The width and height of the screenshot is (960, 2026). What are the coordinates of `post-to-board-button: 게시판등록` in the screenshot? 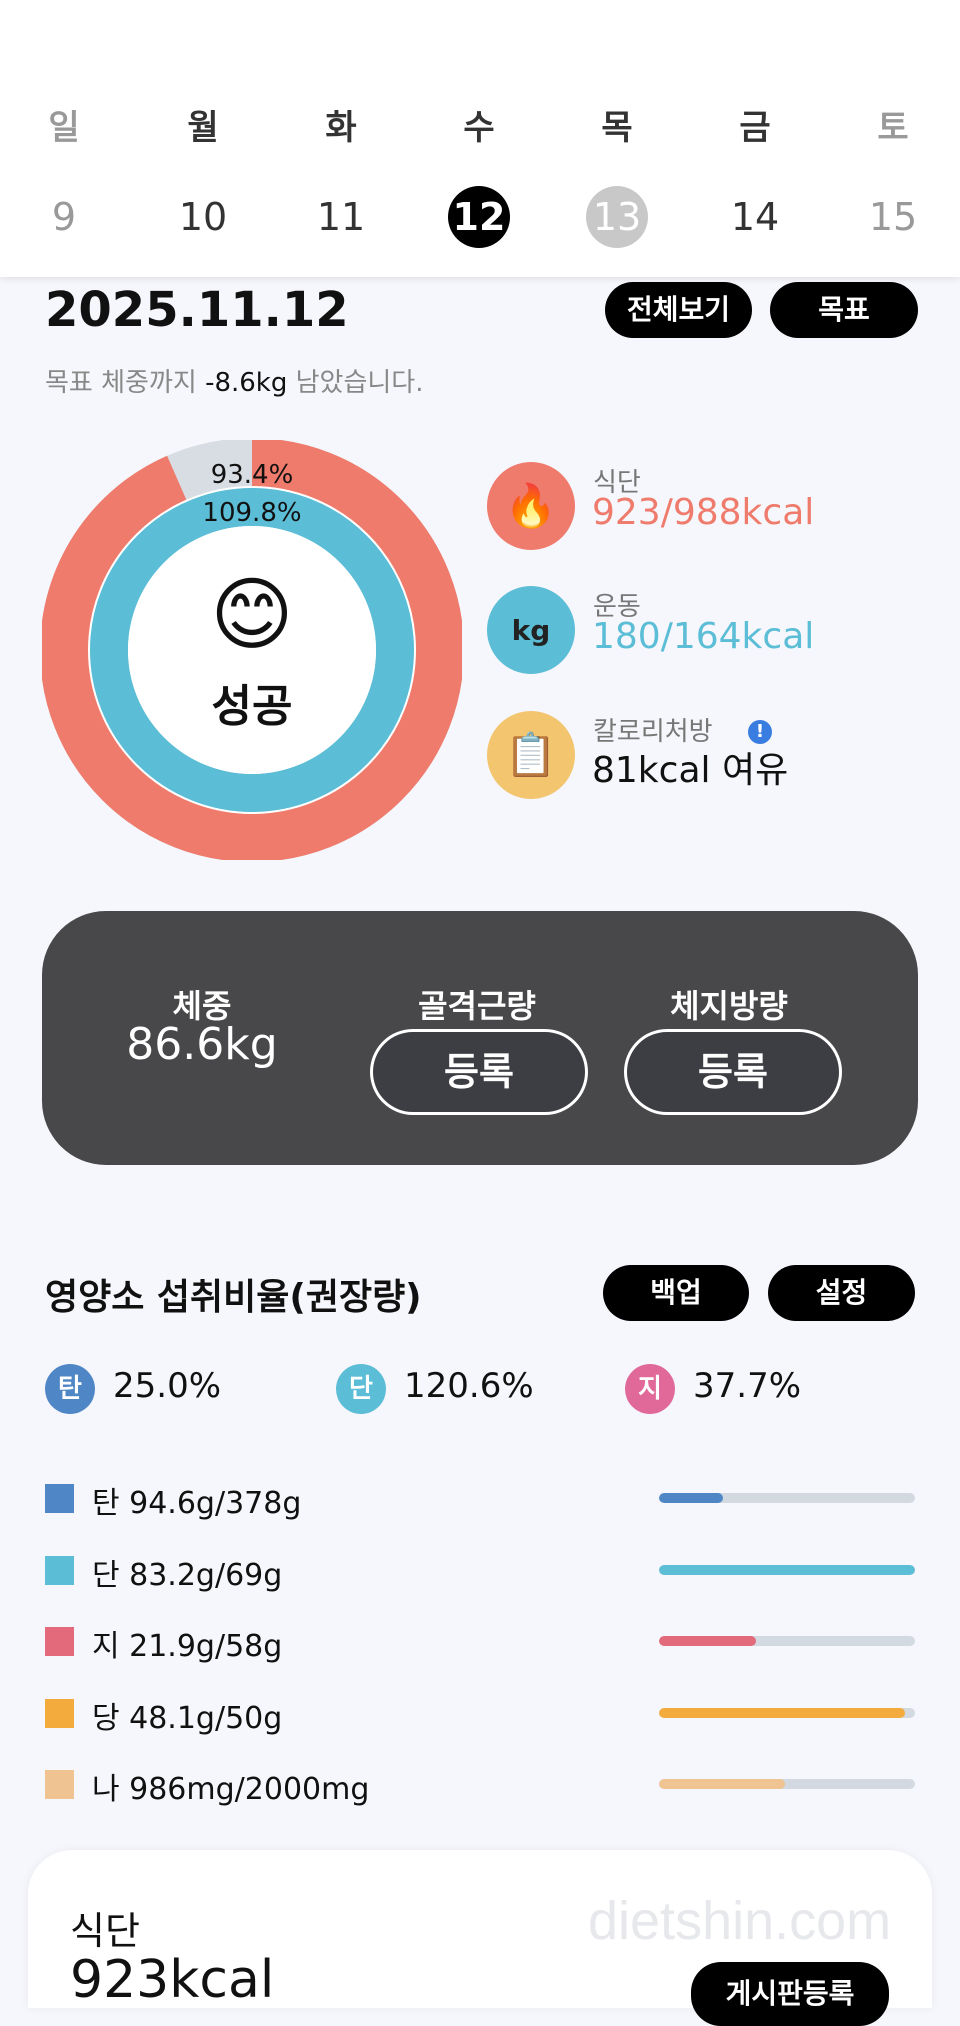 It's located at (790, 1994).